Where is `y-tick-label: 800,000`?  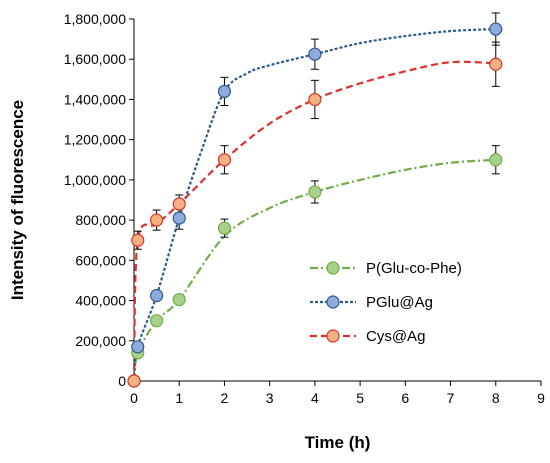
y-tick-label: 800,000 is located at coordinates (100, 220).